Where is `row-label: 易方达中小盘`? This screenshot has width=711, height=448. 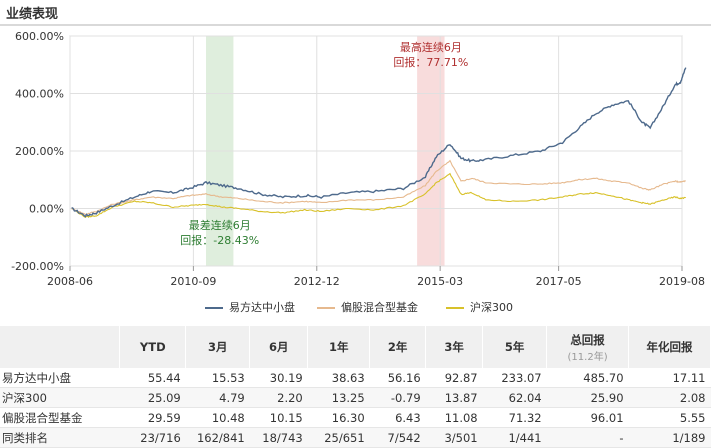
row-label: 易方达中小盘 is located at coordinates (60, 378).